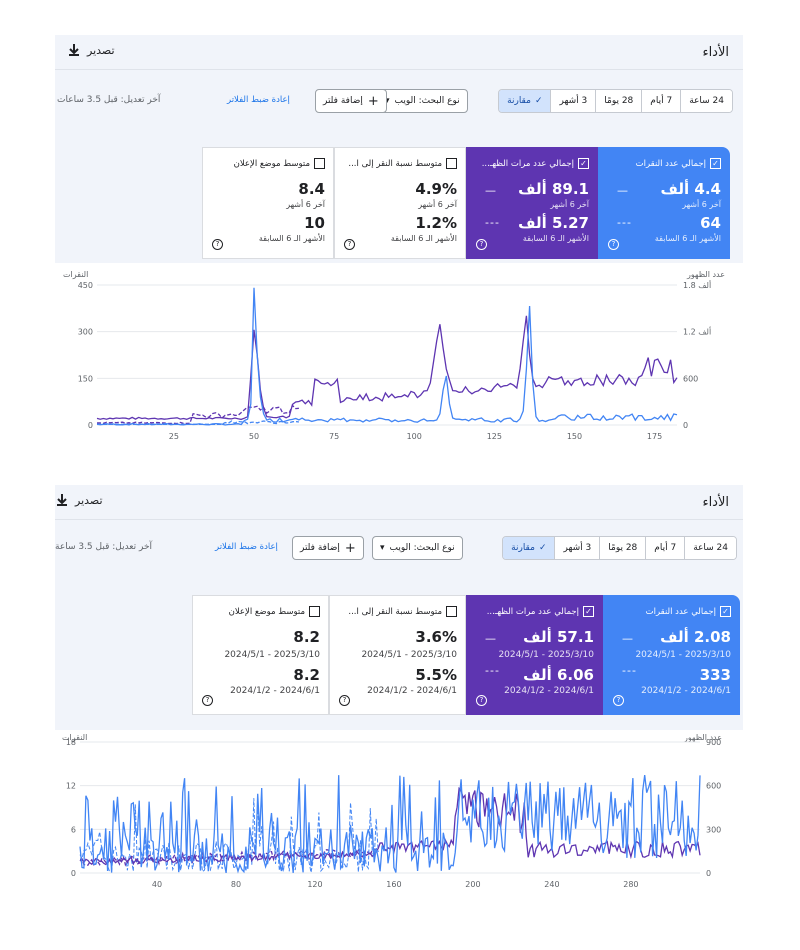 Image resolution: width=800 pixels, height=950 pixels. What do you see at coordinates (710, 223) in the screenshot?
I see `card-value-previous: 64` at bounding box center [710, 223].